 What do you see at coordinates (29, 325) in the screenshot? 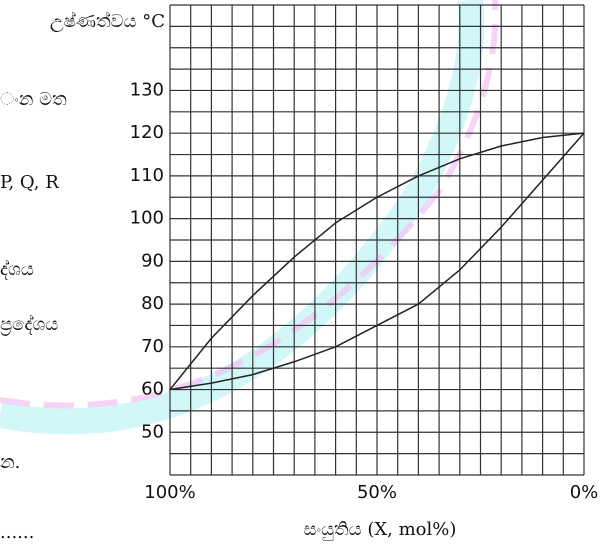
I see `annotation: ප්‍රදේශය` at bounding box center [29, 325].